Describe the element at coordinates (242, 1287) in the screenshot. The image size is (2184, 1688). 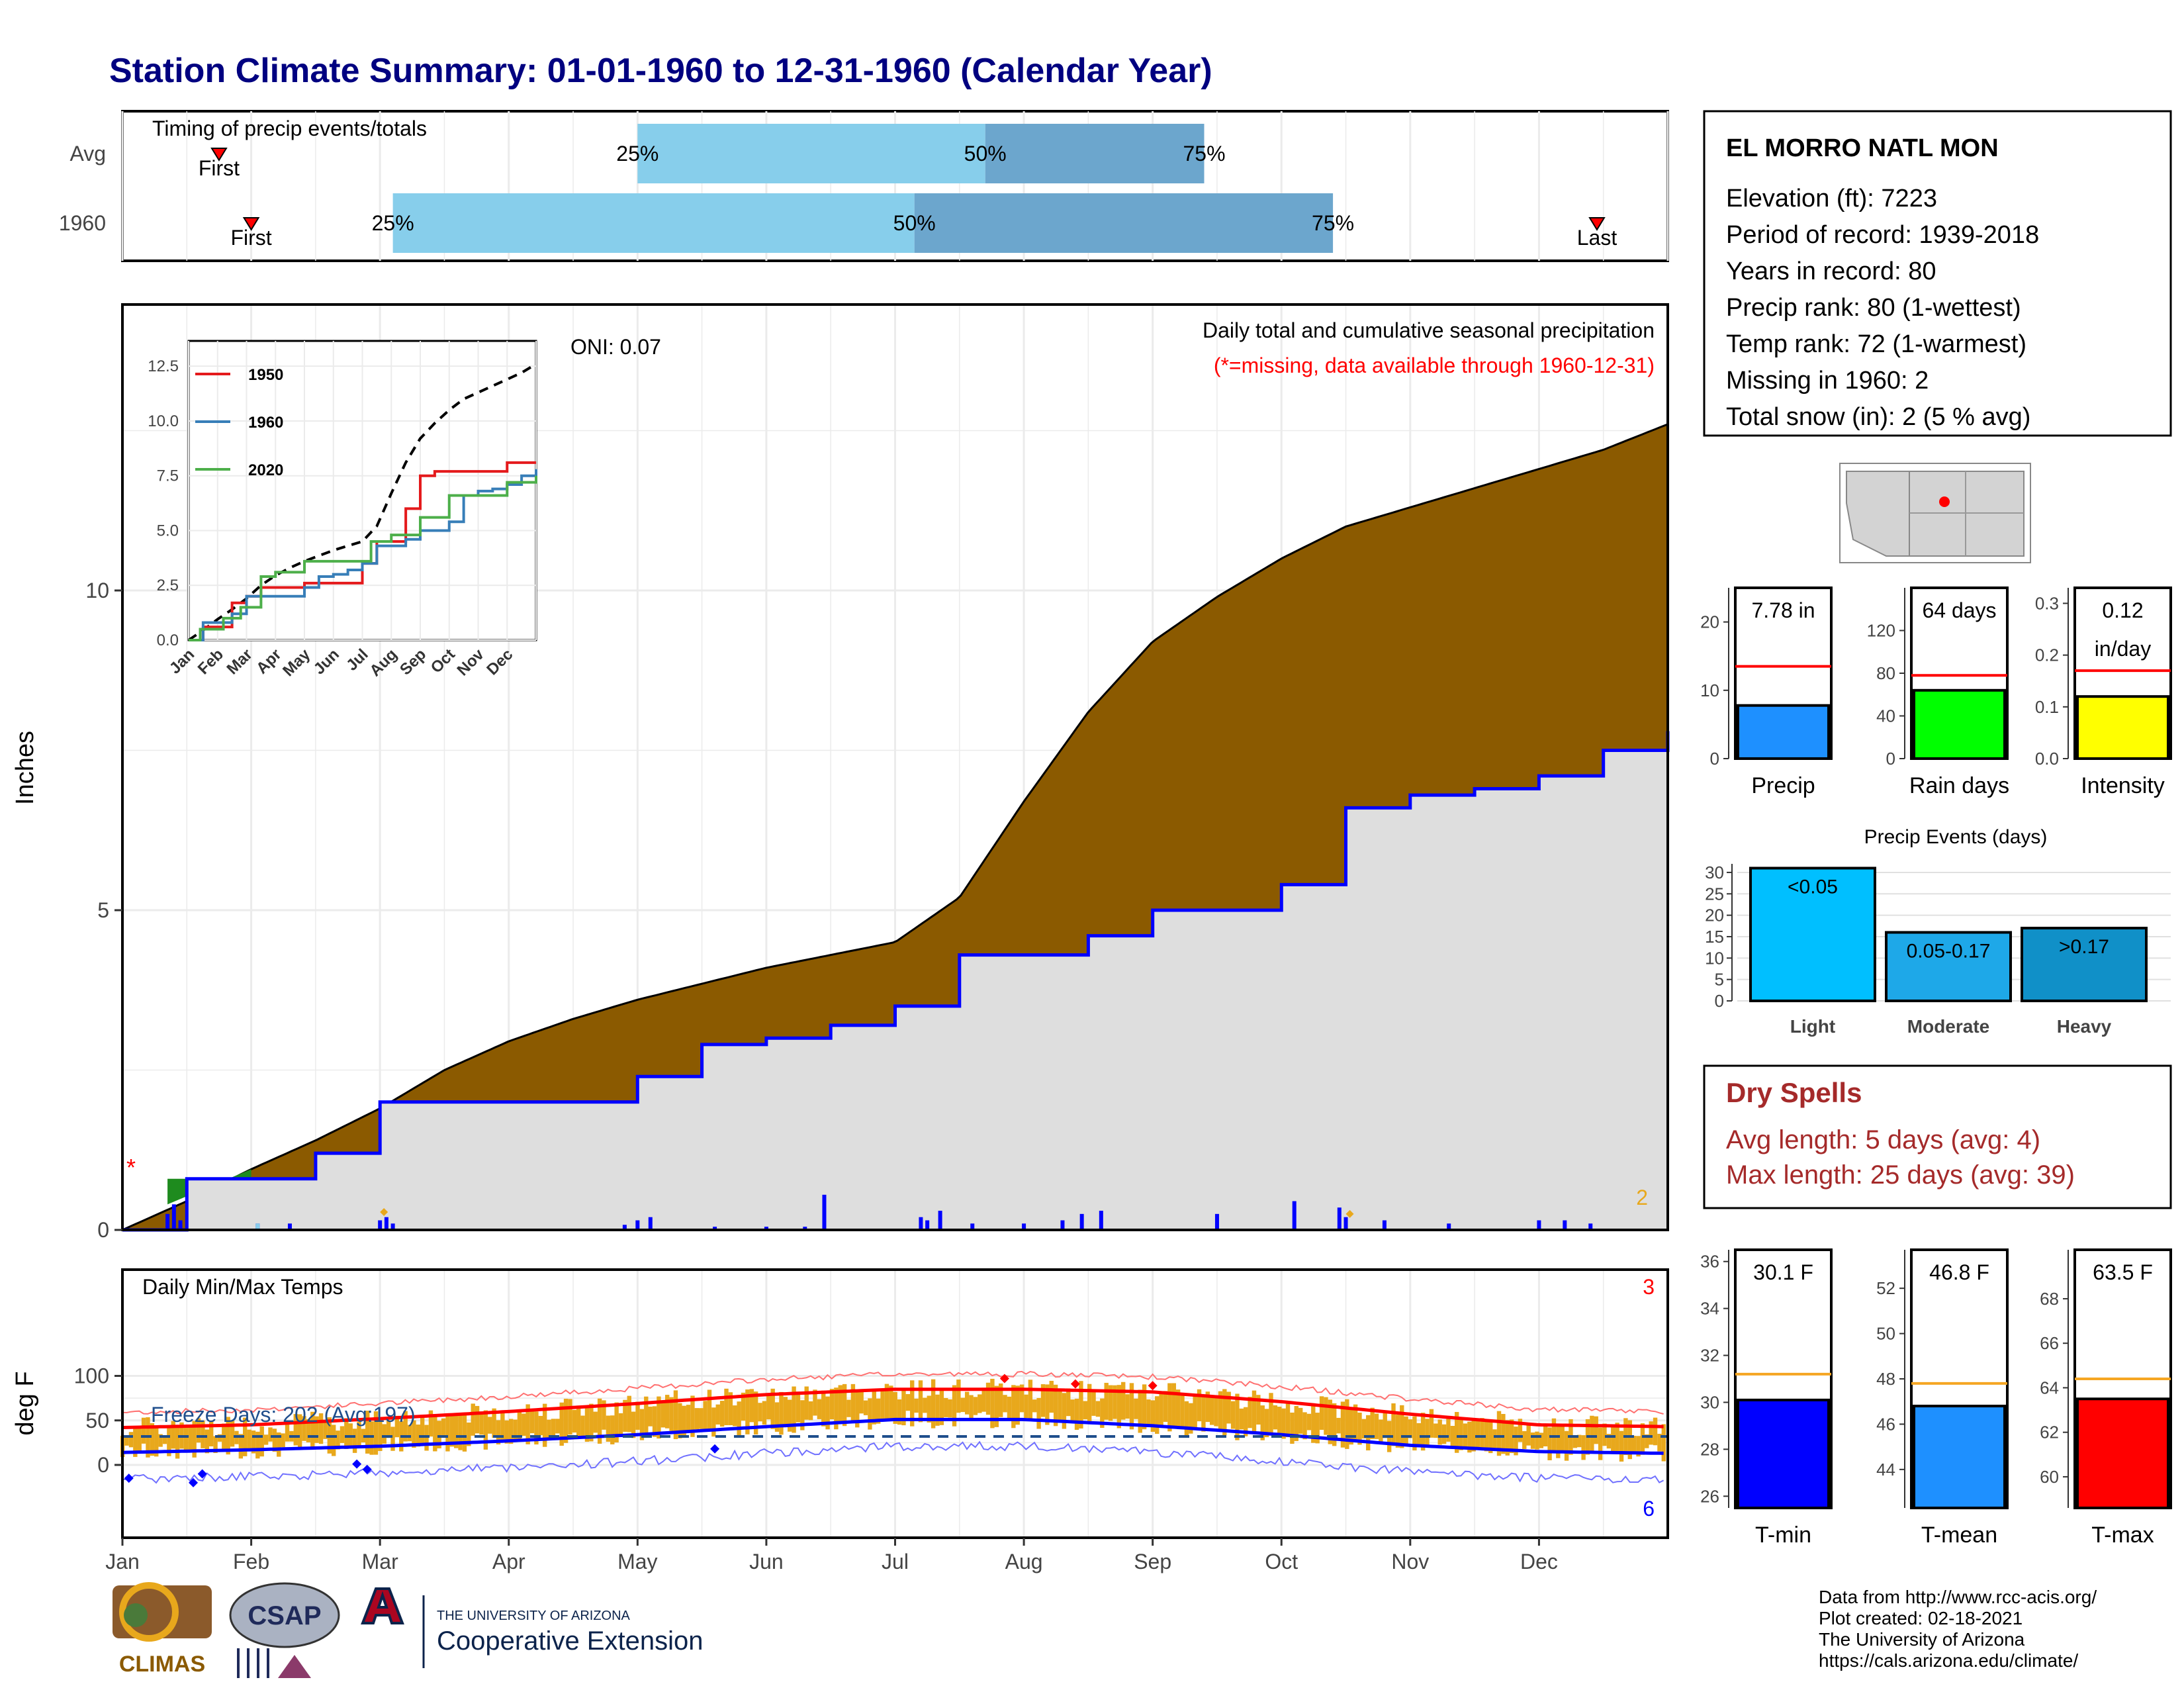
I see `temp-label: Daily Min/Max Temps` at that location.